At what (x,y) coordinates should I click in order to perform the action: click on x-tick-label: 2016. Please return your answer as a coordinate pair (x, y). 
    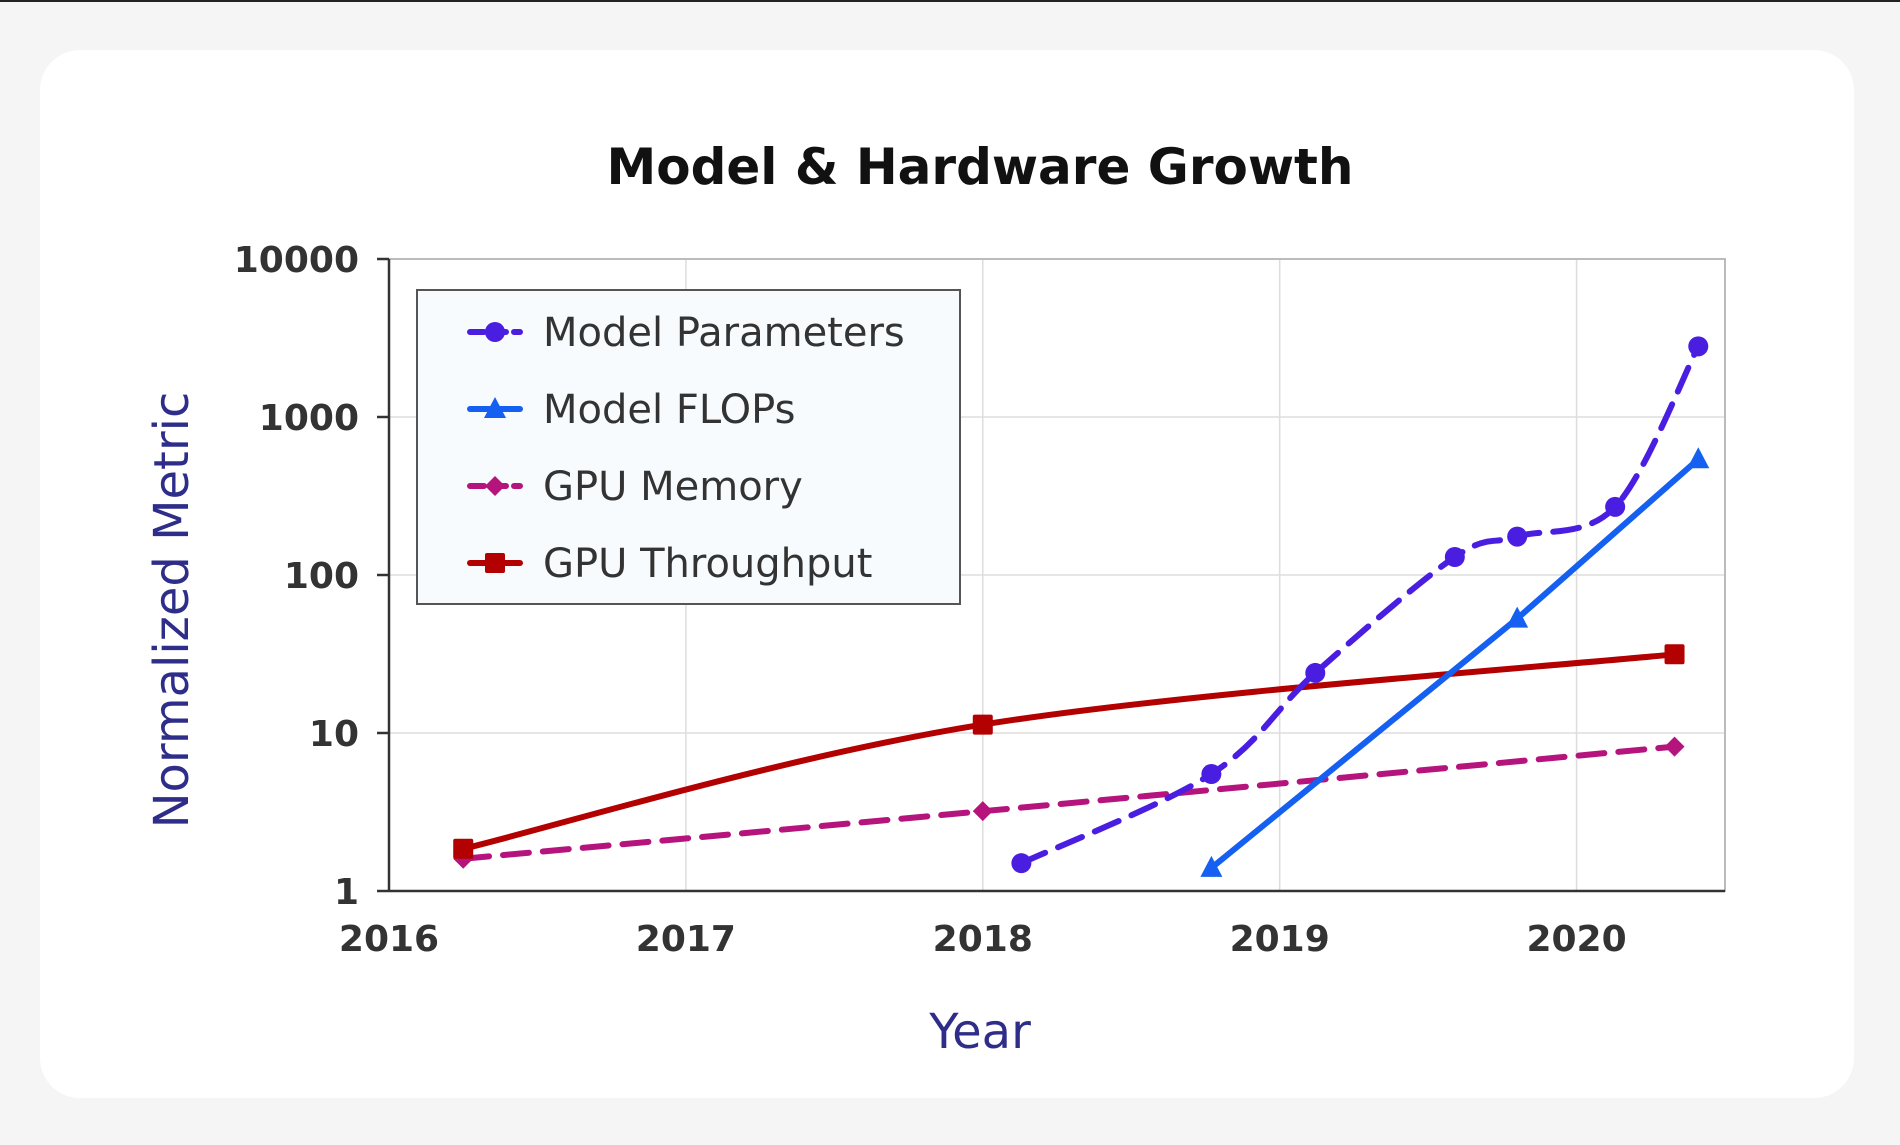
    Looking at the image, I should click on (389, 939).